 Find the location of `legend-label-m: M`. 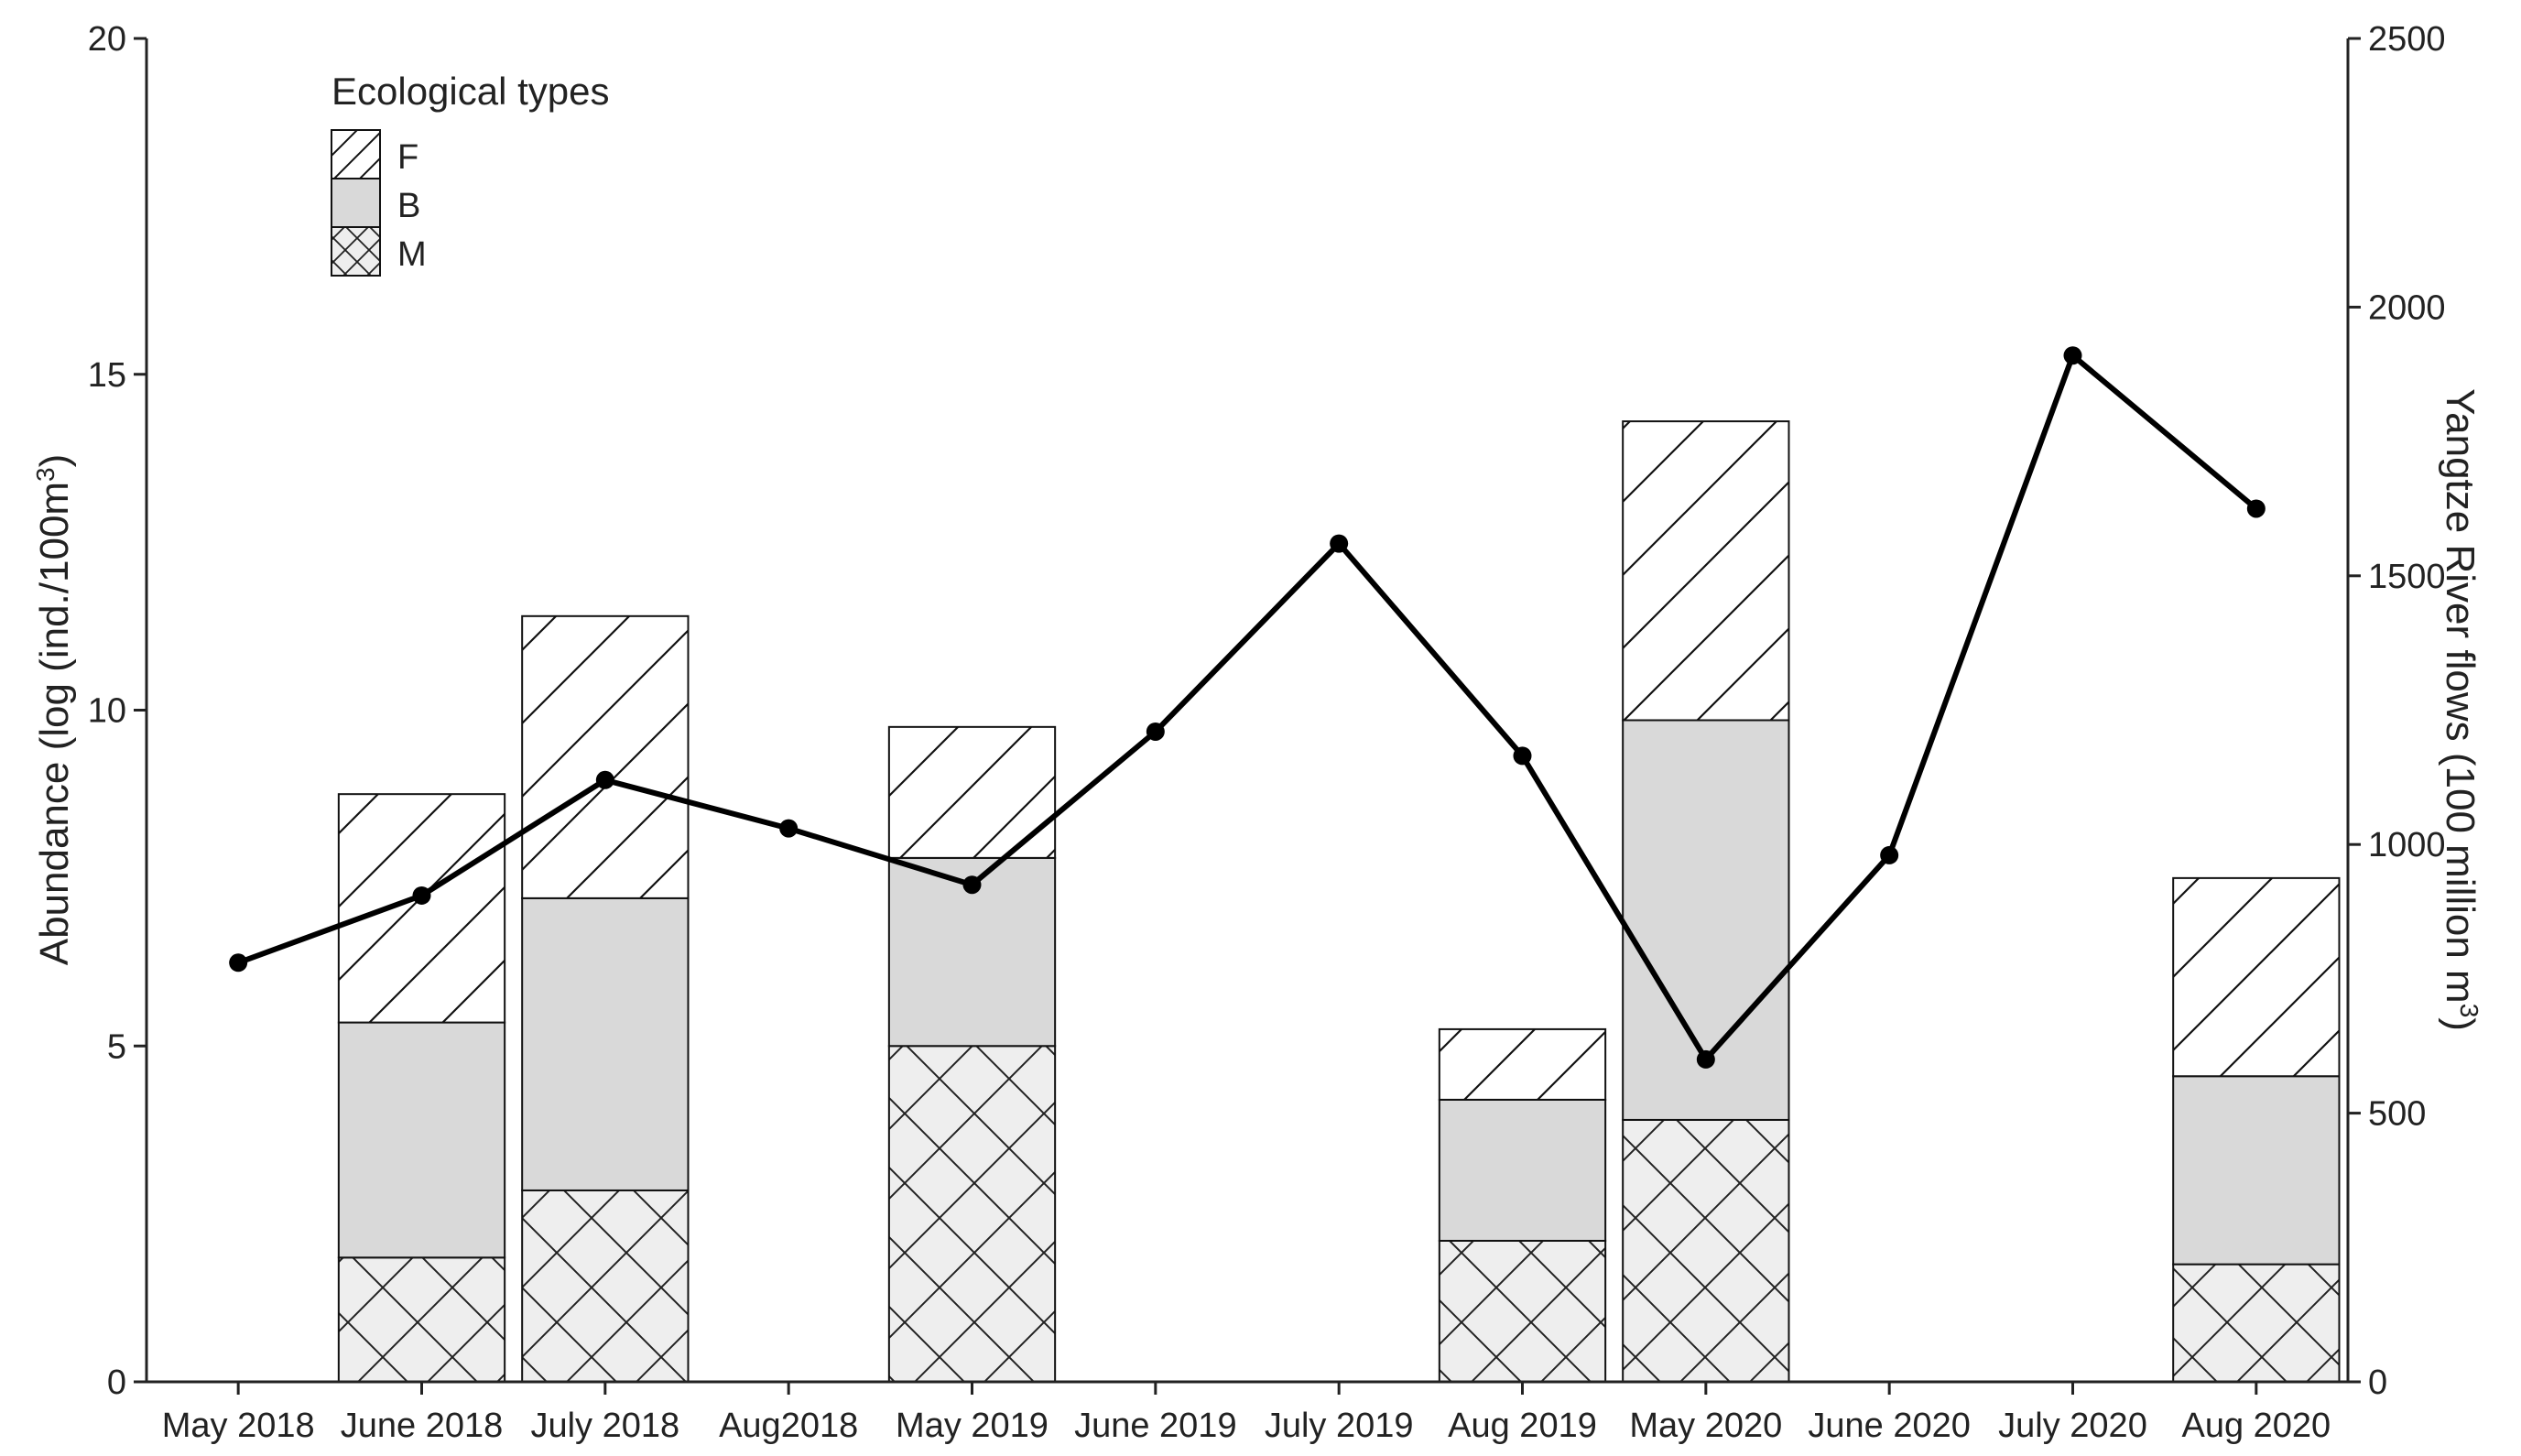

legend-label-m: M is located at coordinates (412, 254).